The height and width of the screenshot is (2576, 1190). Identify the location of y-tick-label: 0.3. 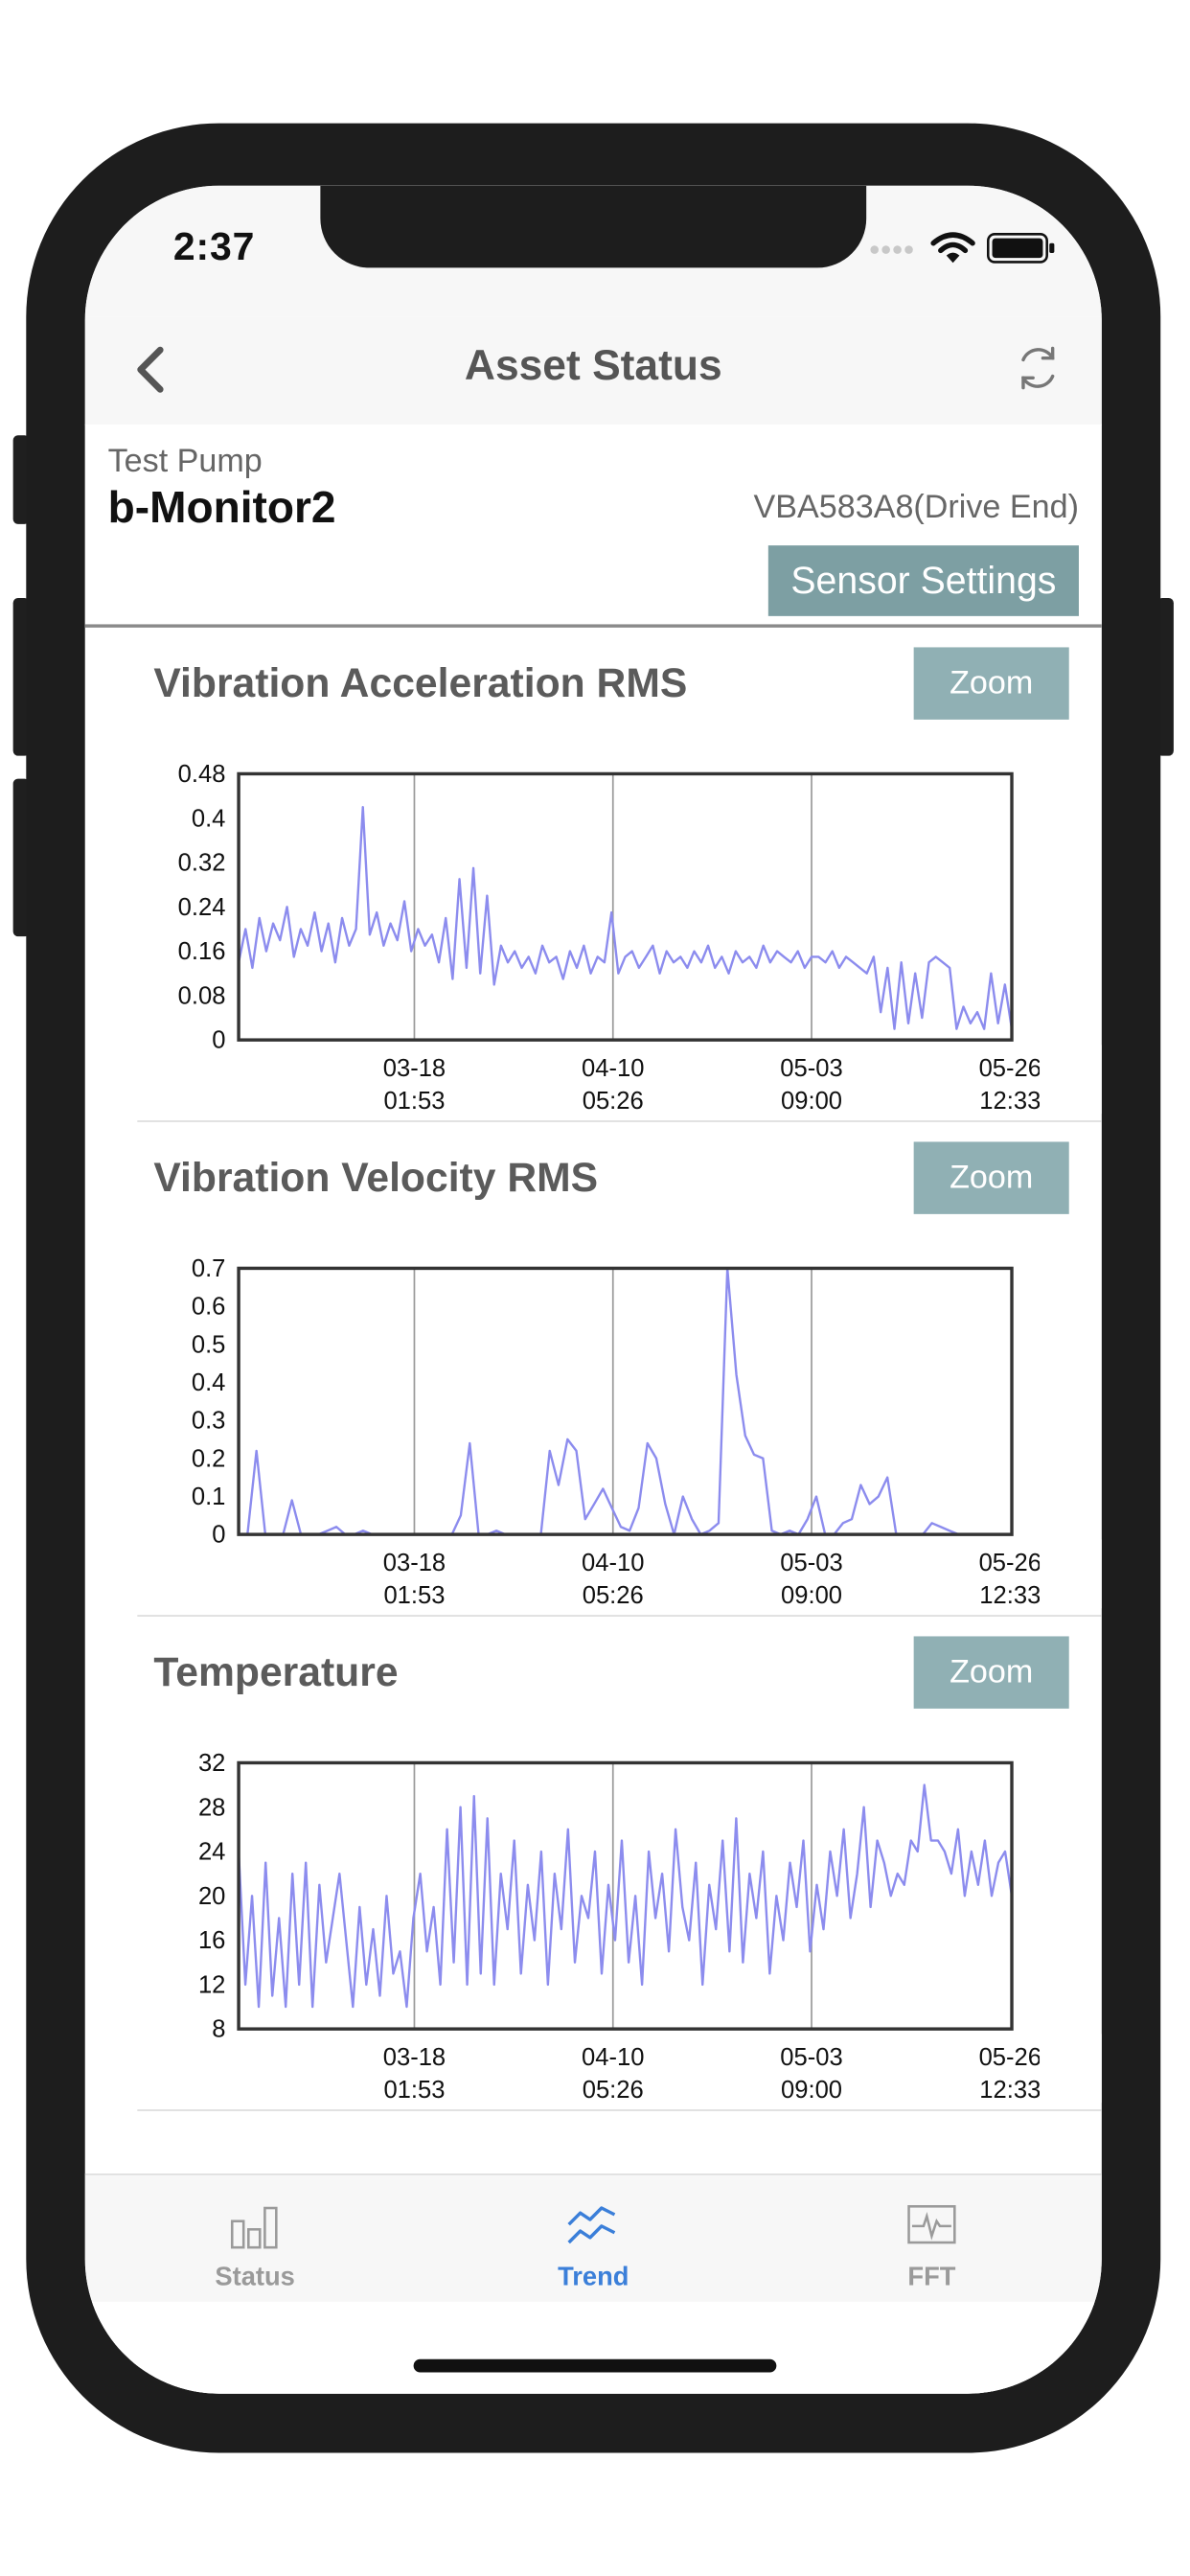
(209, 1421).